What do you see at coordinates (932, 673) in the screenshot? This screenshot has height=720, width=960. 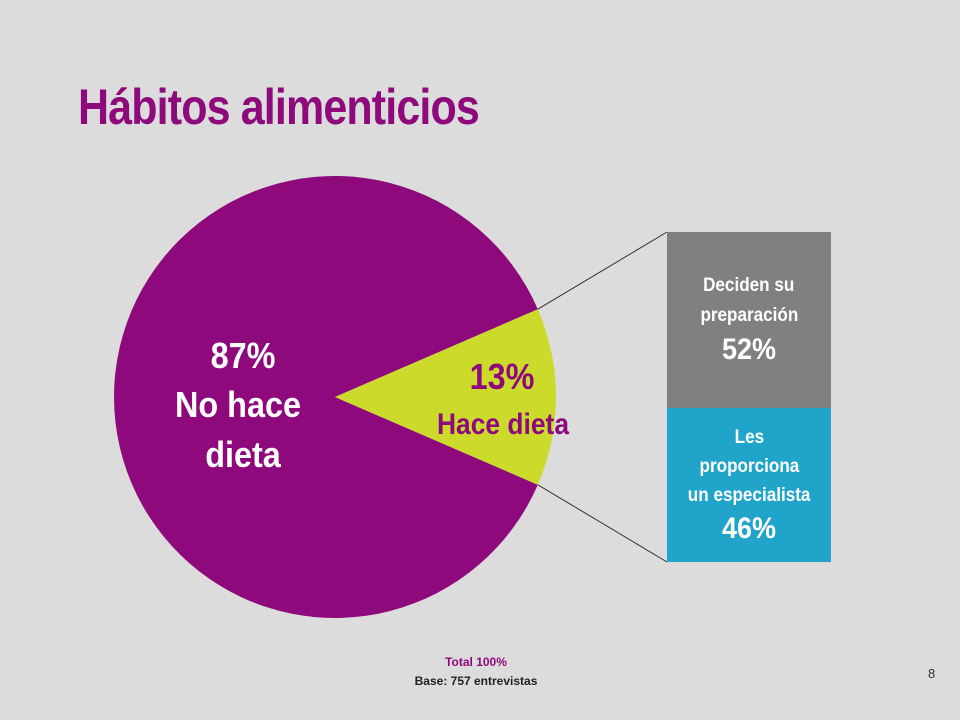 I see `page-number: 8` at bounding box center [932, 673].